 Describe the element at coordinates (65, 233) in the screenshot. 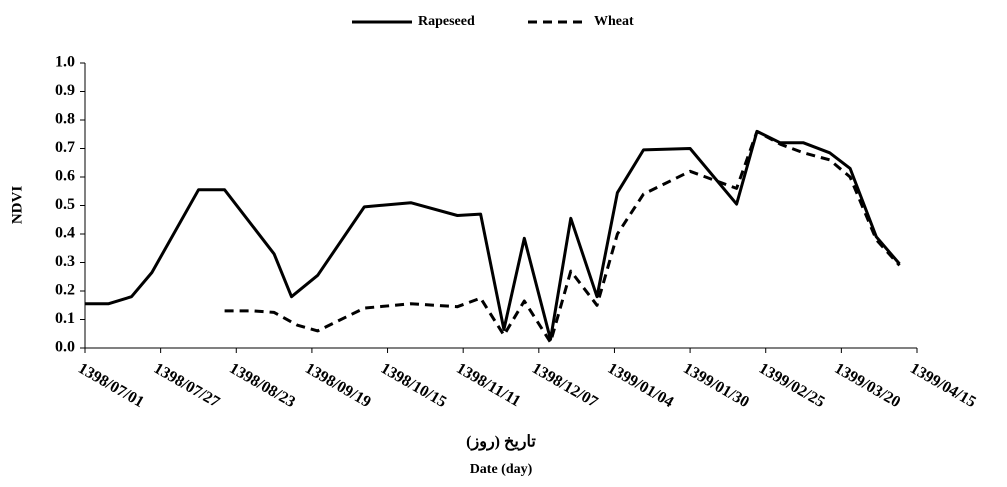

I see `y-tick-label: 0.4` at that location.